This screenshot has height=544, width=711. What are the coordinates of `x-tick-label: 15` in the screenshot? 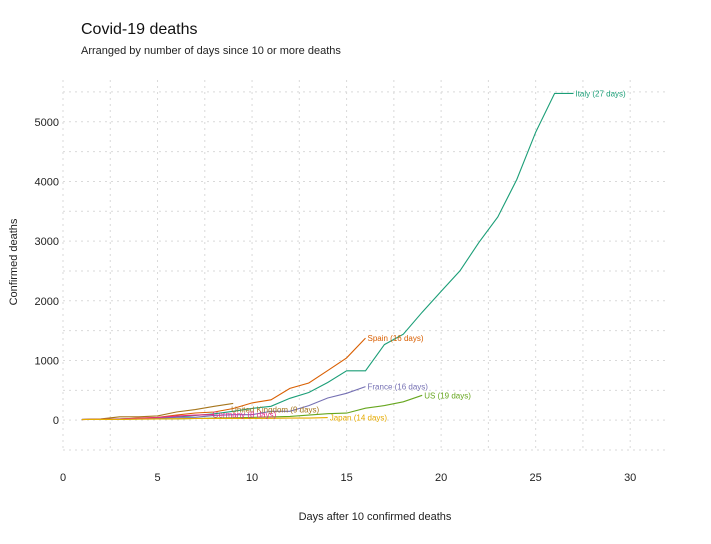 It's located at (346, 478).